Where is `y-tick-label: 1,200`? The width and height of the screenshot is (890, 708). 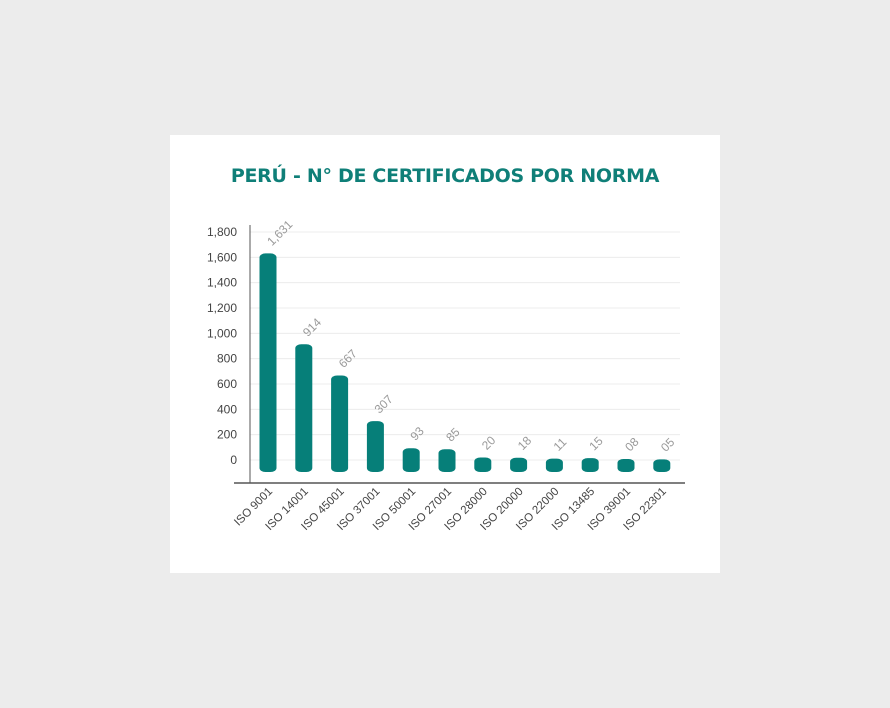 y-tick-label: 1,200 is located at coordinates (222, 308).